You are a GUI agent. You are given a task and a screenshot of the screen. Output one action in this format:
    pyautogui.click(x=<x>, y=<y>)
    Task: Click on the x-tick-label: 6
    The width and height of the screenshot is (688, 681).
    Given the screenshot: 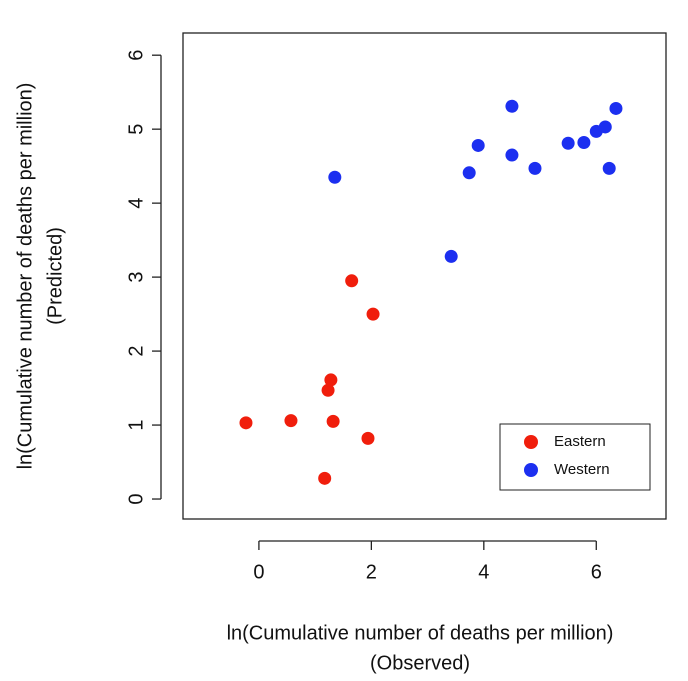 What is the action you would take?
    pyautogui.click(x=596, y=572)
    